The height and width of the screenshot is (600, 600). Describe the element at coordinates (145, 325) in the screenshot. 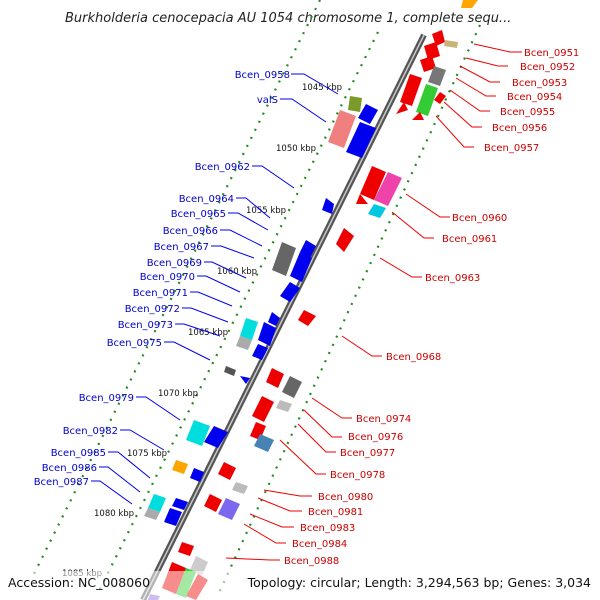

I see `gene-label: Bcen_0973` at that location.